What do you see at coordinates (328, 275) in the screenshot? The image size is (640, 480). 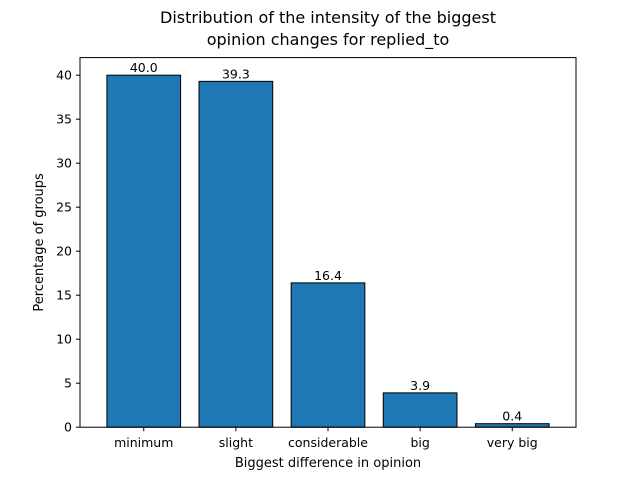 I see `bar-value-label: 16.4` at bounding box center [328, 275].